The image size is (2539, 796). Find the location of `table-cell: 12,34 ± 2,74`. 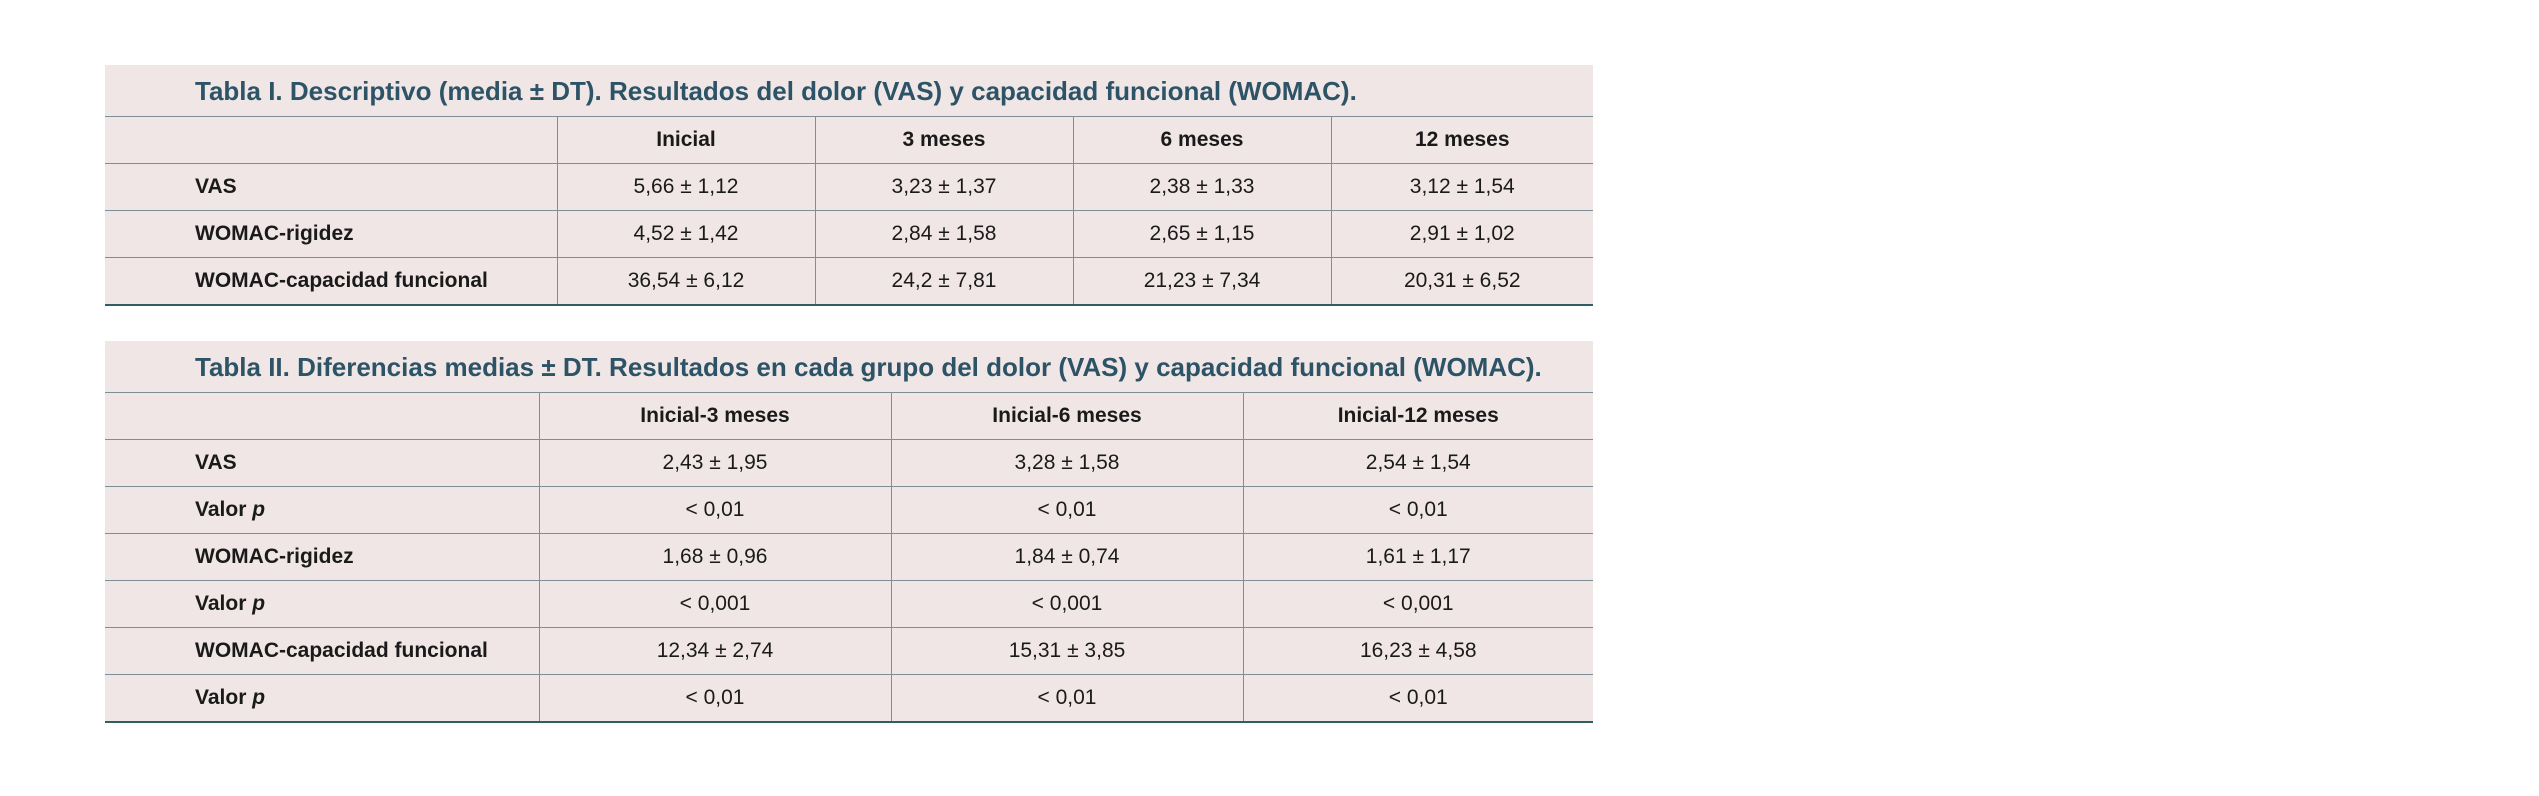

table-cell: 12,34 ± 2,74 is located at coordinates (714, 651).